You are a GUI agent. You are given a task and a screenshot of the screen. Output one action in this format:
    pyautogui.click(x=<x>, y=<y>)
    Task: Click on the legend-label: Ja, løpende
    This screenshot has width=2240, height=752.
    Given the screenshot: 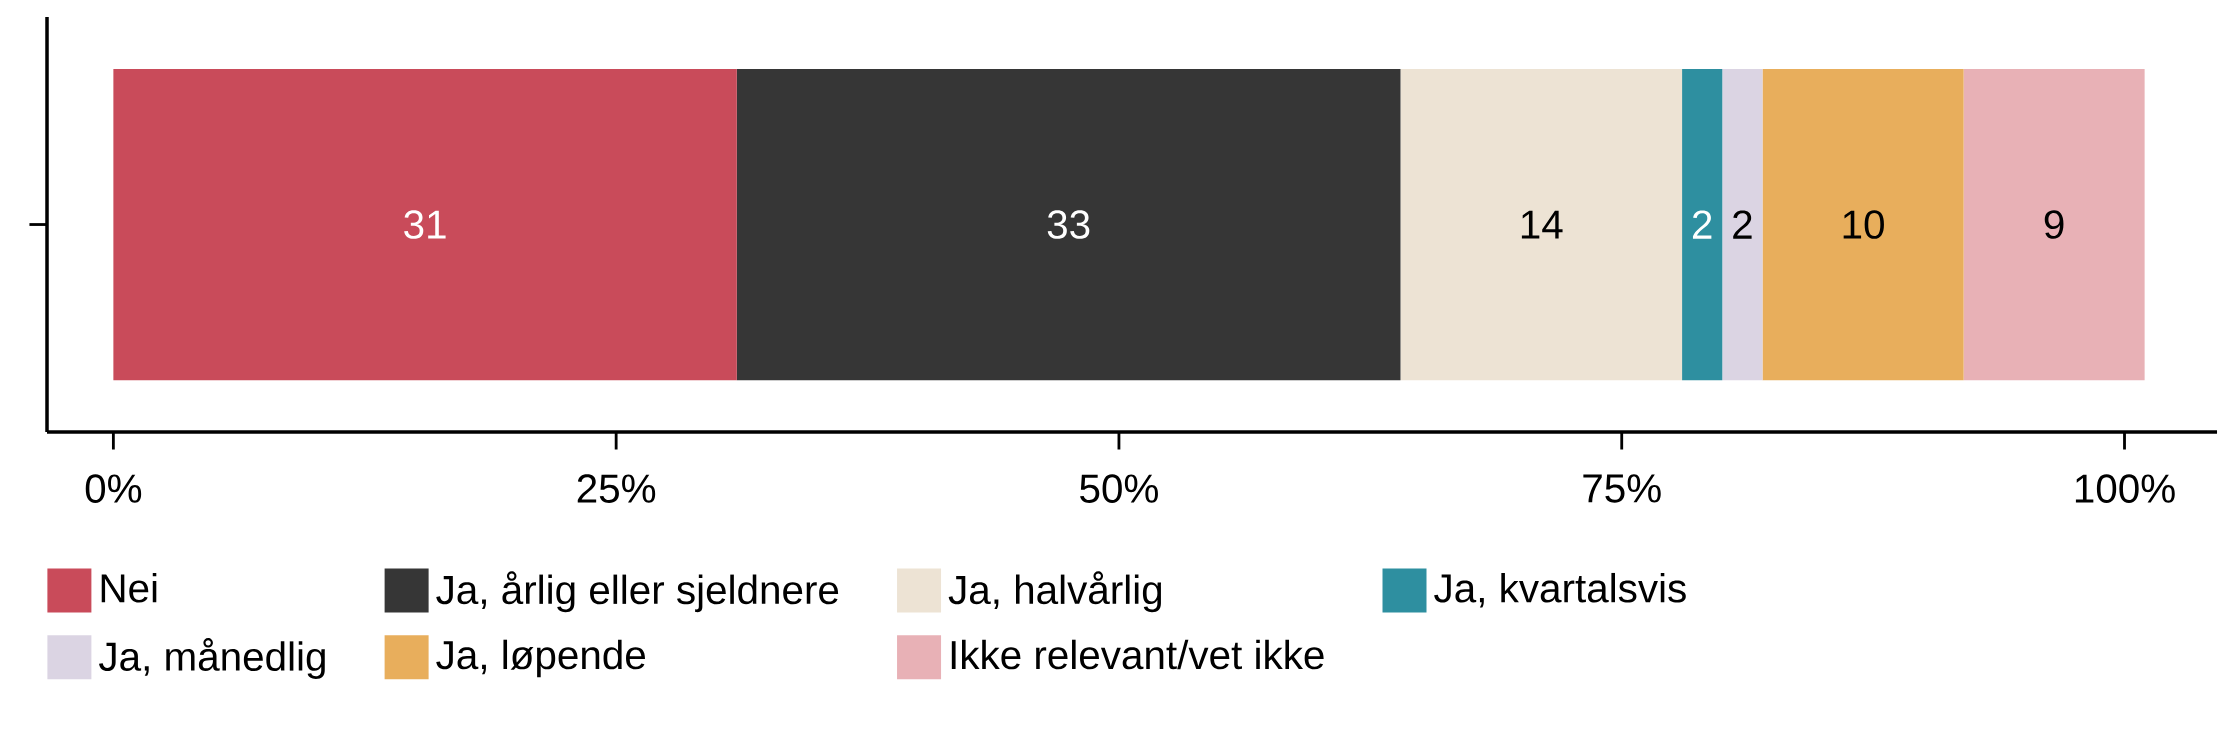 What is the action you would take?
    pyautogui.click(x=540, y=658)
    